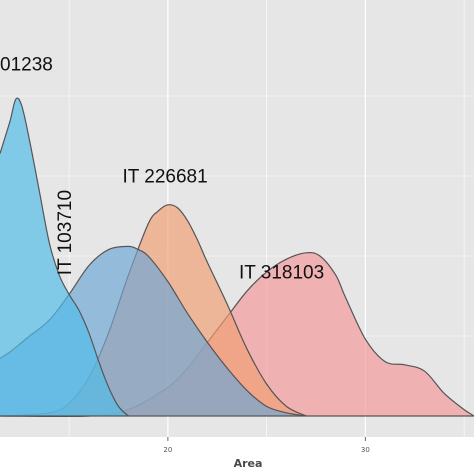  Describe the element at coordinates (266, 445) in the screenshot. I see `x-axis-ticks: 20 30` at that location.